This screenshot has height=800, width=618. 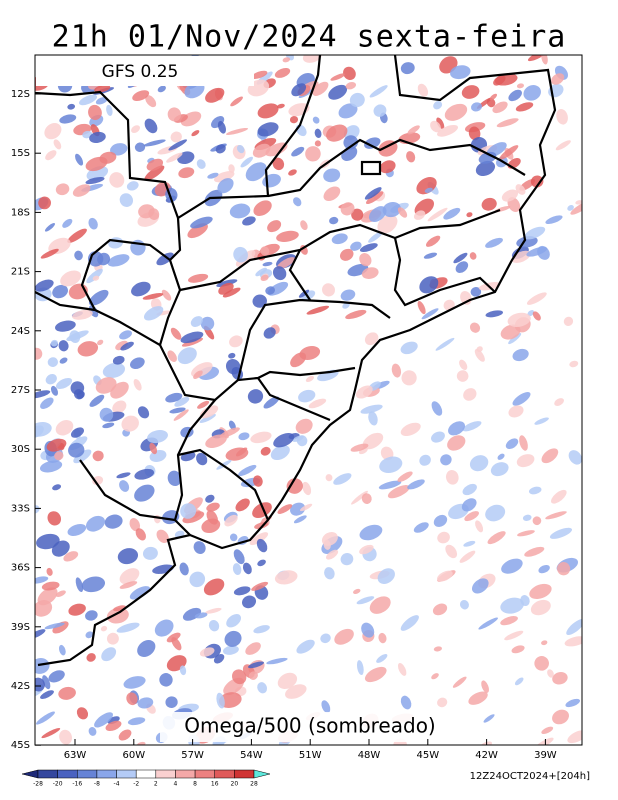 What do you see at coordinates (58, 784) in the screenshot?
I see `colorbar-tick-label: -20` at bounding box center [58, 784].